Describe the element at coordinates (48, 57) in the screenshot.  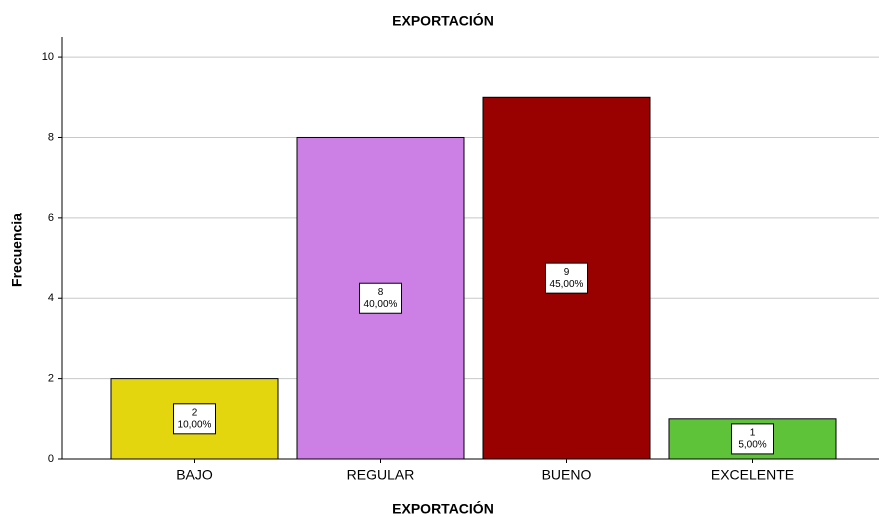
I see `y-tick-label: 10` at that location.